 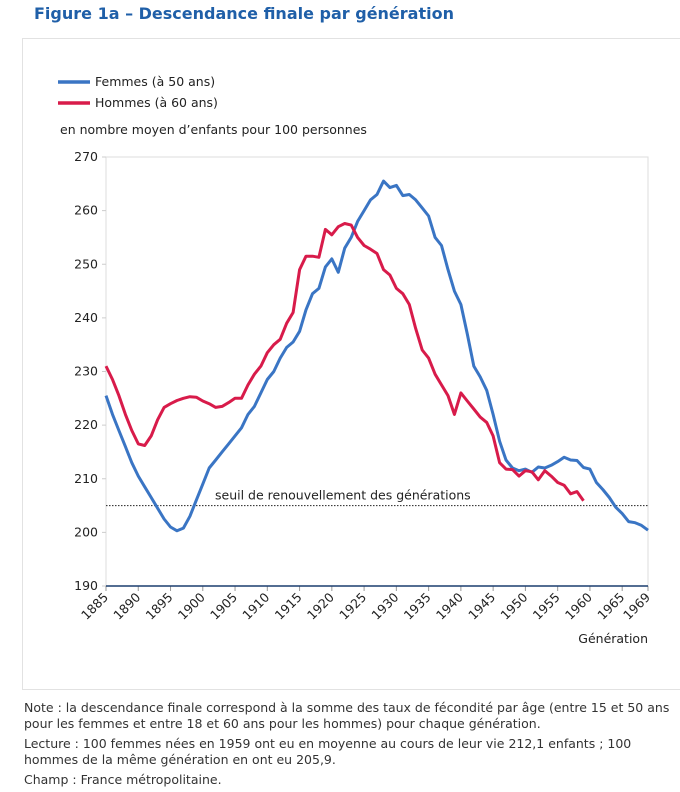 I want to click on y-tick-label: 270, so click(x=86, y=156).